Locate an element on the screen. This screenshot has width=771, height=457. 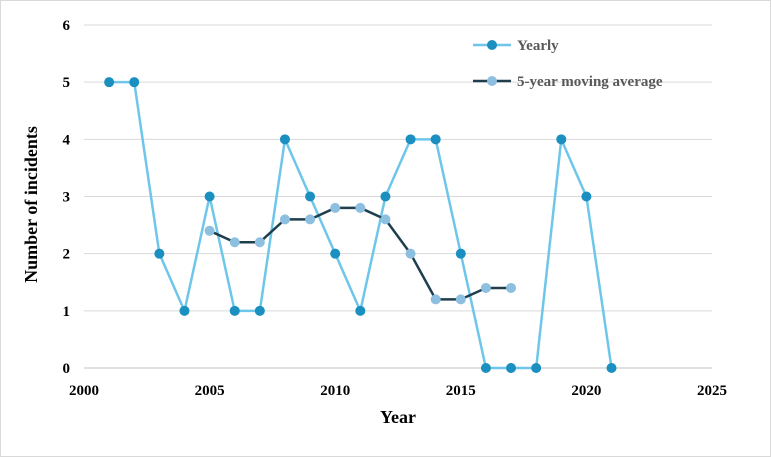
data-point-moving-average-2015 is located at coordinates (460, 299).